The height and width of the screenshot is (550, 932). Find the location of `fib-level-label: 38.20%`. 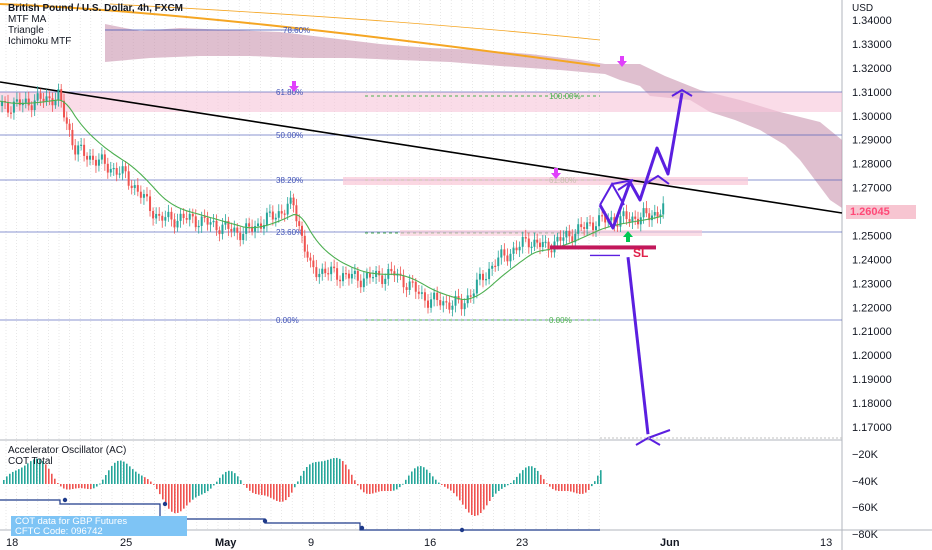

fib-level-label: 38.20% is located at coordinates (289, 180).